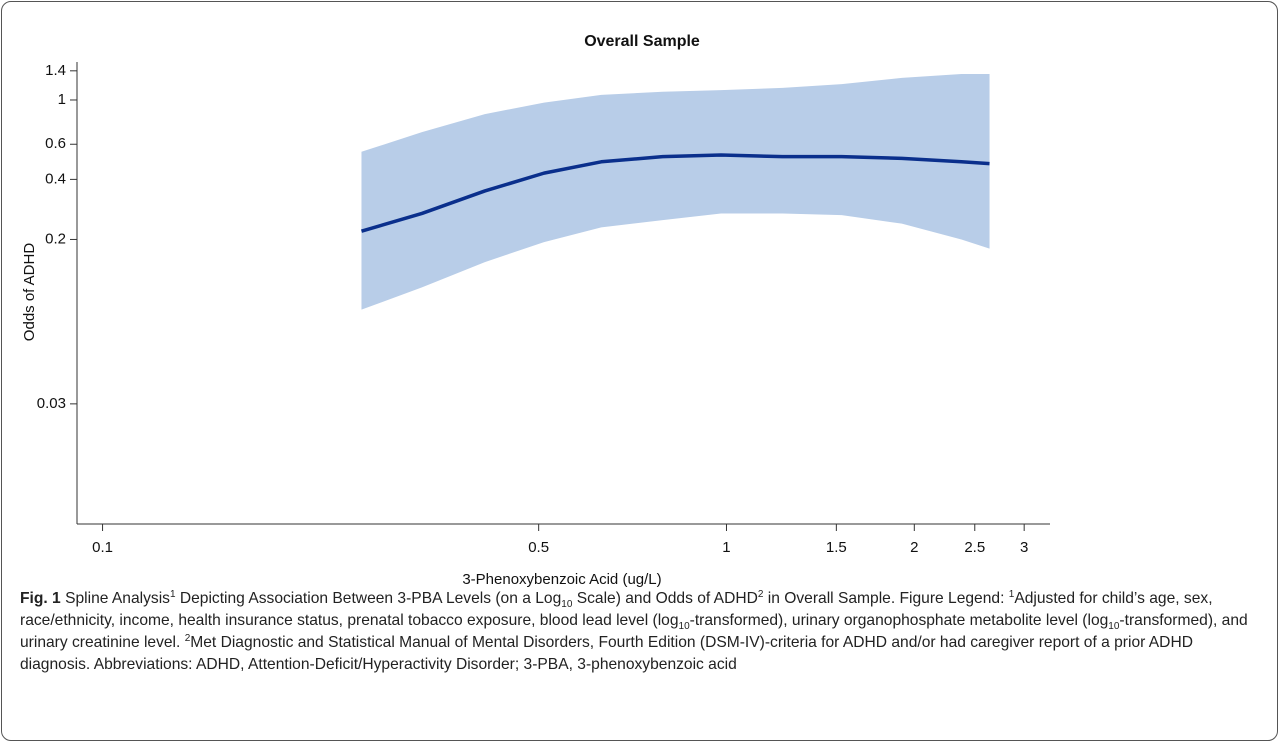  What do you see at coordinates (55, 178) in the screenshot?
I see `y-tick-label: 0.4` at bounding box center [55, 178].